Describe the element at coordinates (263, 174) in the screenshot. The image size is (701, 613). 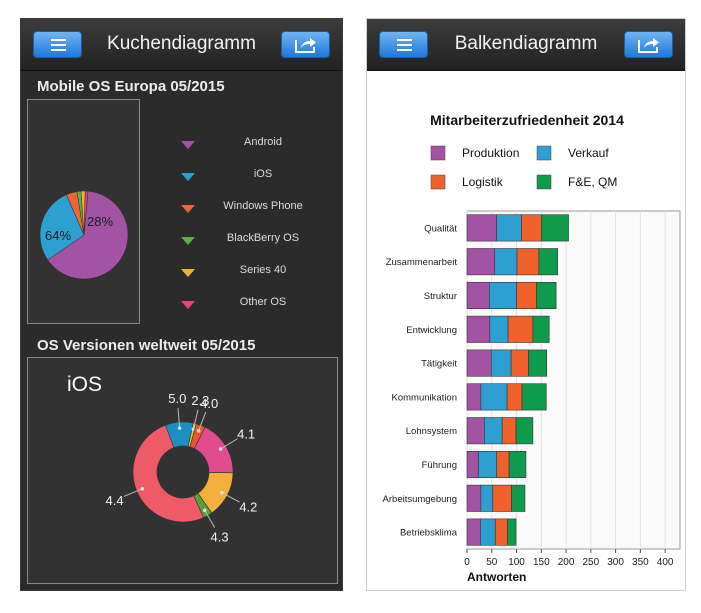
I see `legend-label: iOS` at that location.